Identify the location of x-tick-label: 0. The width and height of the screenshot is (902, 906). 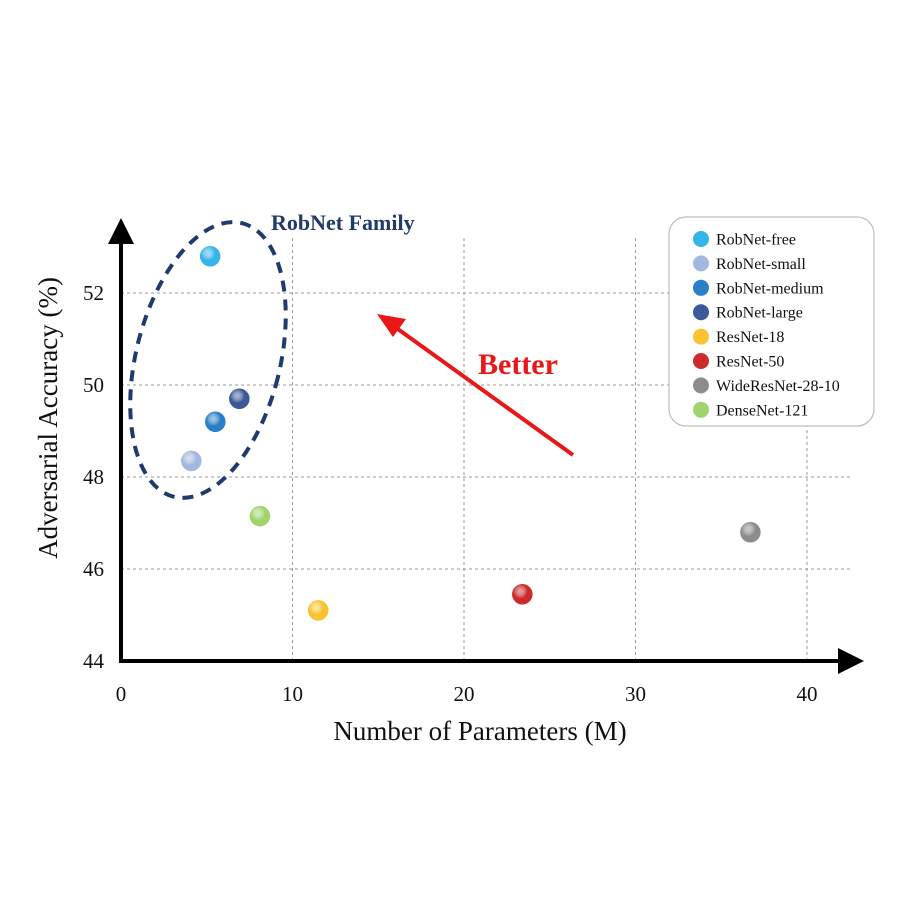
(121, 694).